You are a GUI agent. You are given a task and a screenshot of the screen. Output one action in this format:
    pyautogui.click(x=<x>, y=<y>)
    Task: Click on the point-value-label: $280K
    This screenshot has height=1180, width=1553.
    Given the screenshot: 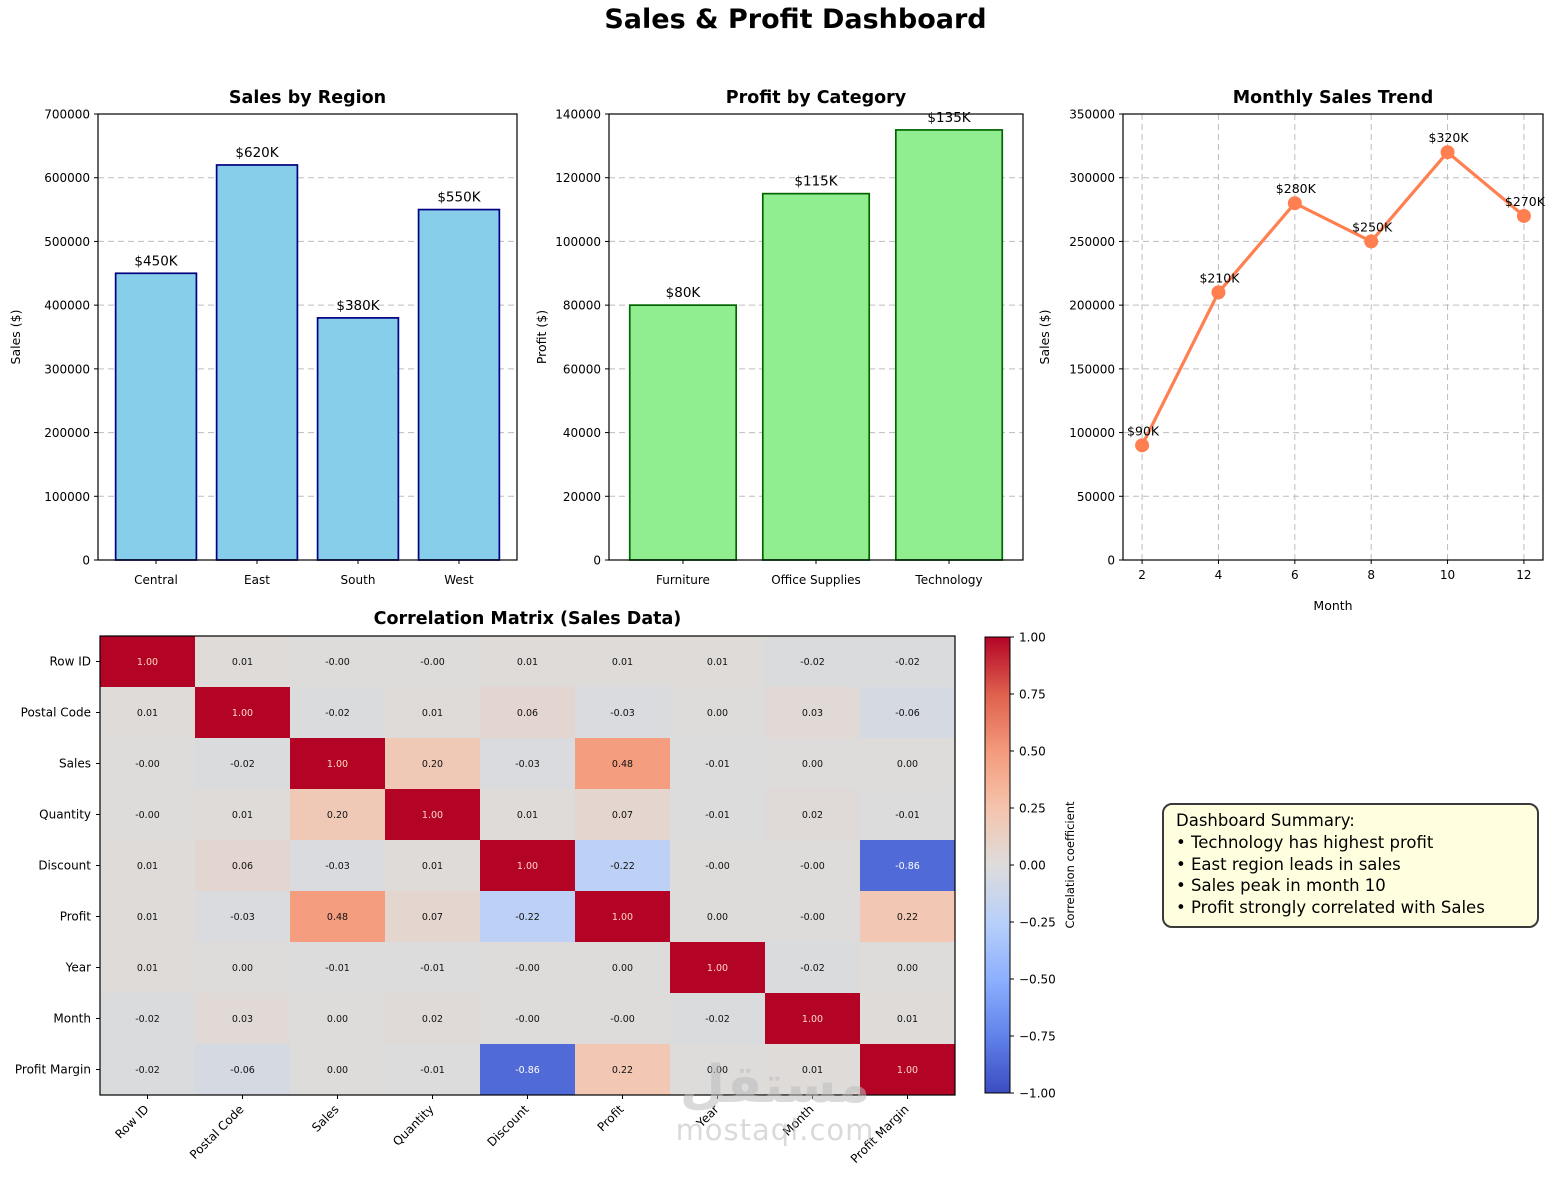 What is the action you would take?
    pyautogui.click(x=1296, y=188)
    